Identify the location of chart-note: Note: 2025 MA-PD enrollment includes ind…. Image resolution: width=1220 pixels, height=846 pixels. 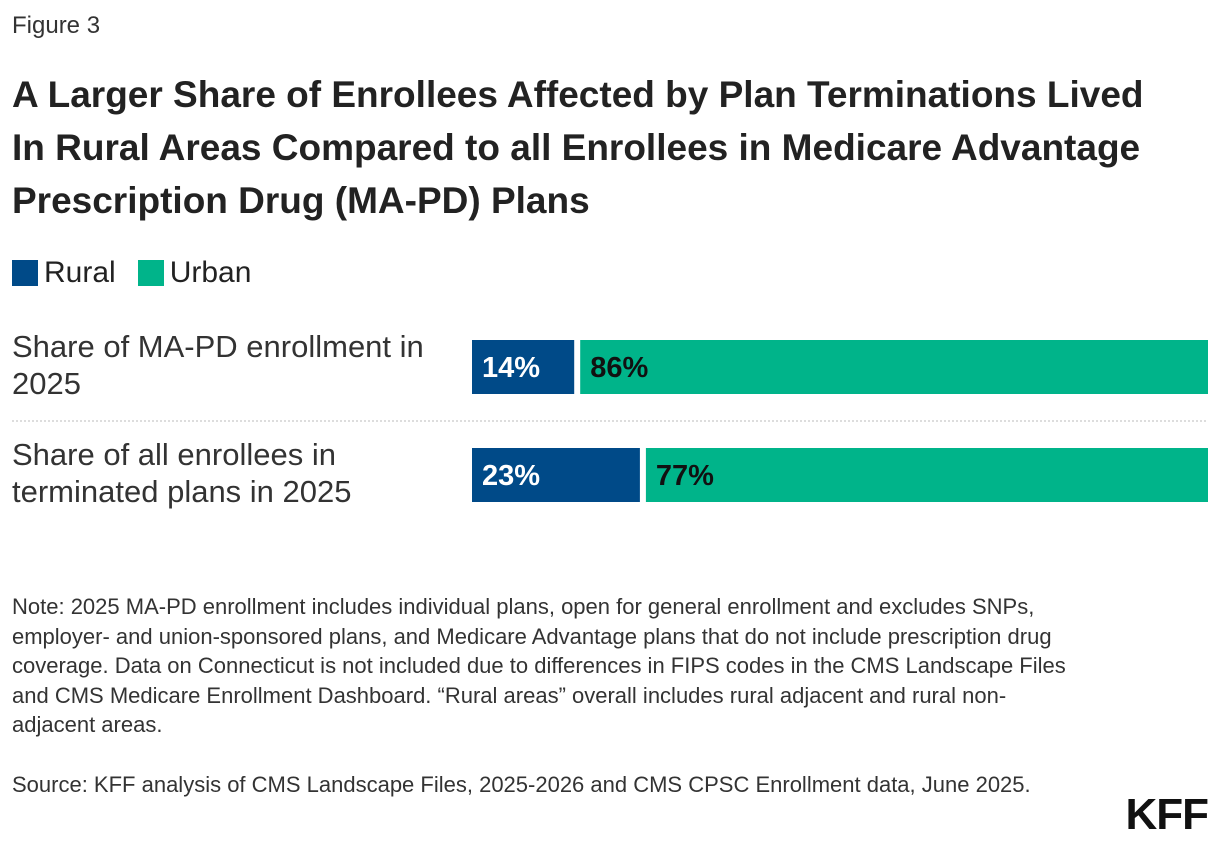
(539, 665).